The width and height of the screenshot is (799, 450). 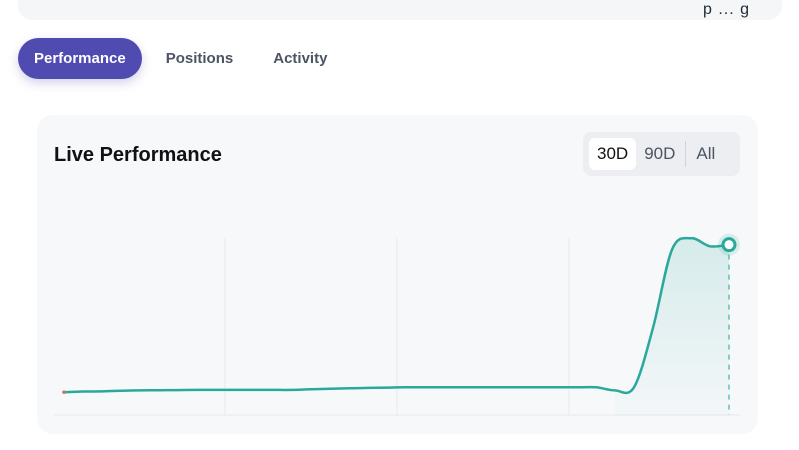 What do you see at coordinates (686, 154) in the screenshot?
I see `range-divider` at bounding box center [686, 154].